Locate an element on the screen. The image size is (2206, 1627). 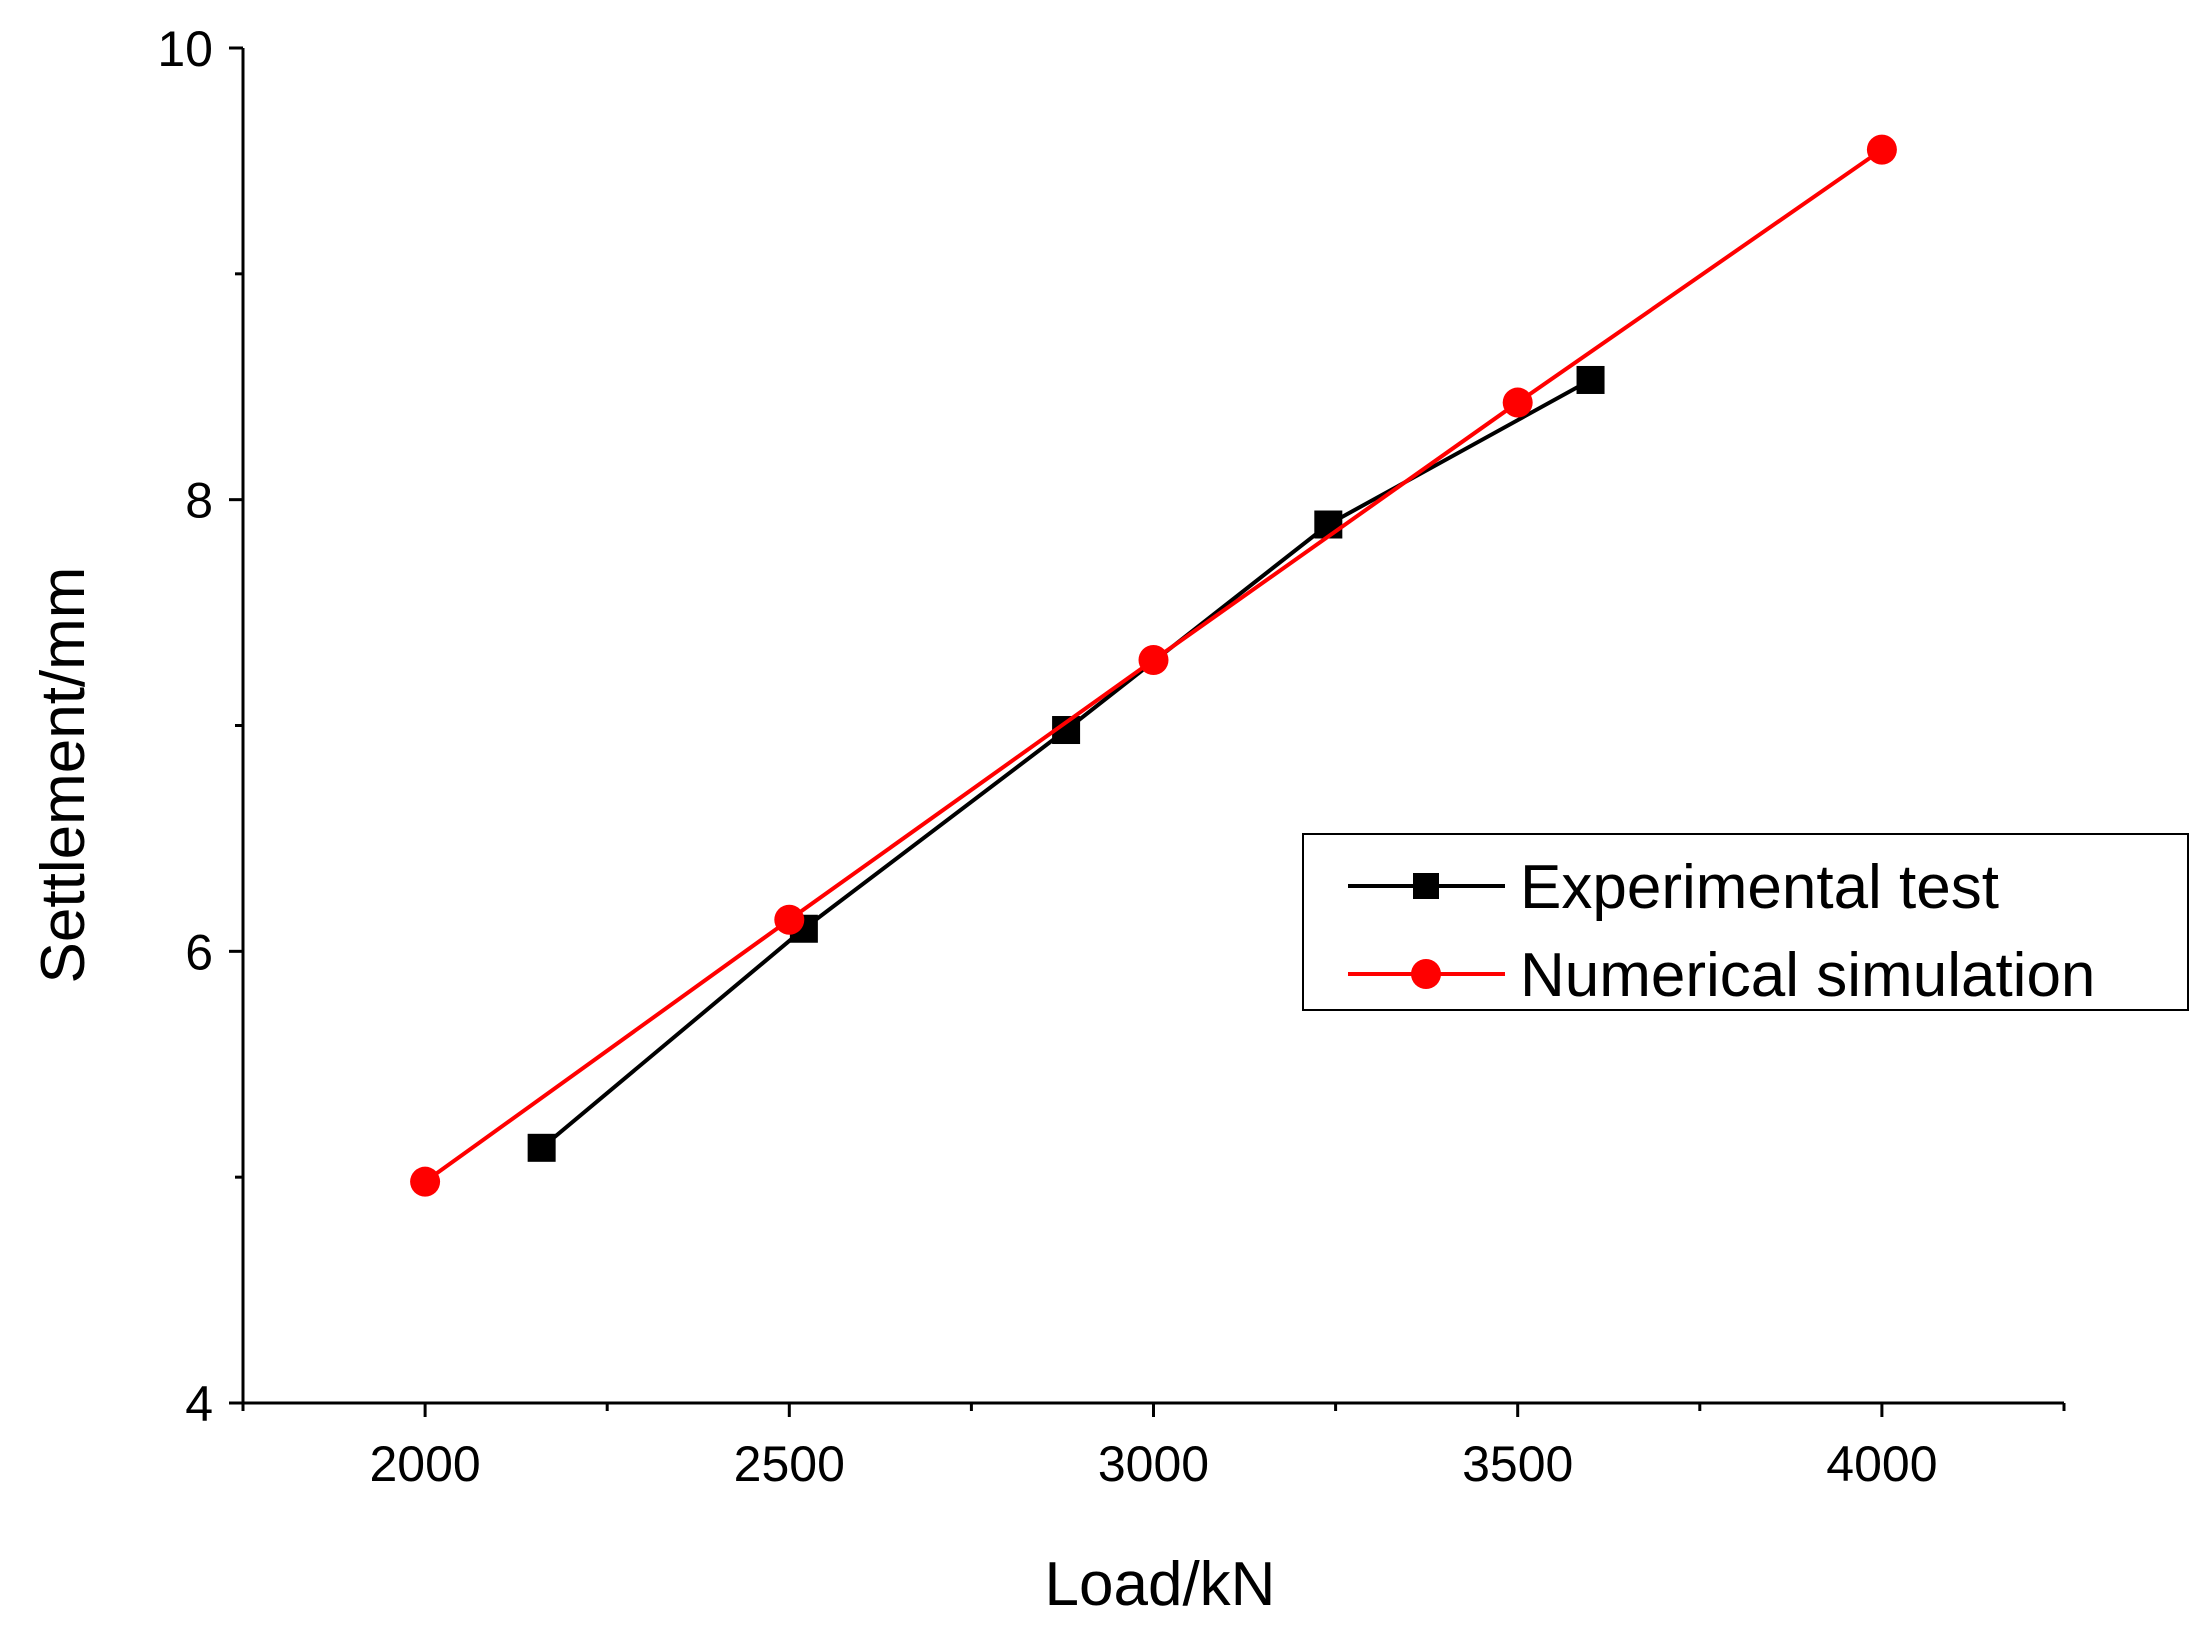
y-tick-label: 6 is located at coordinates (199, 952).